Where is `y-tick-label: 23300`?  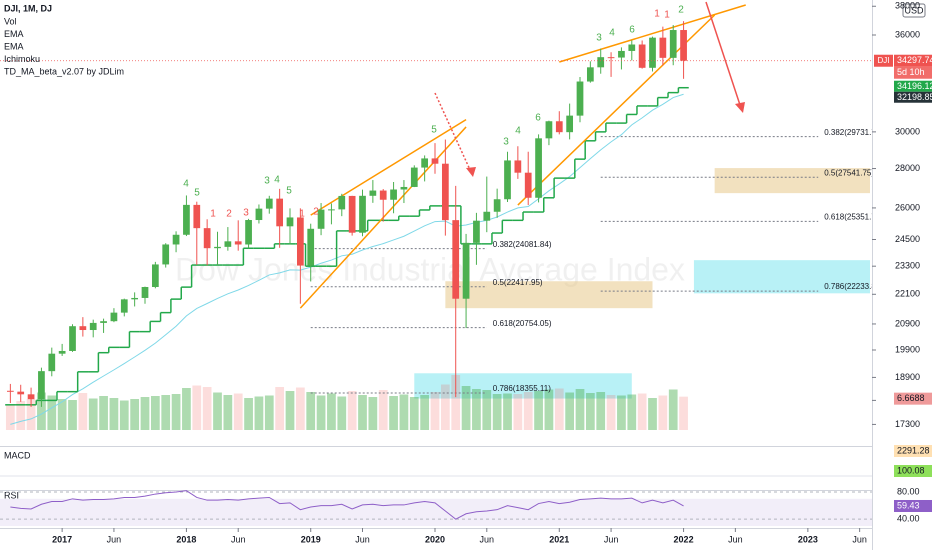
y-tick-label: 23300 is located at coordinates (907, 266).